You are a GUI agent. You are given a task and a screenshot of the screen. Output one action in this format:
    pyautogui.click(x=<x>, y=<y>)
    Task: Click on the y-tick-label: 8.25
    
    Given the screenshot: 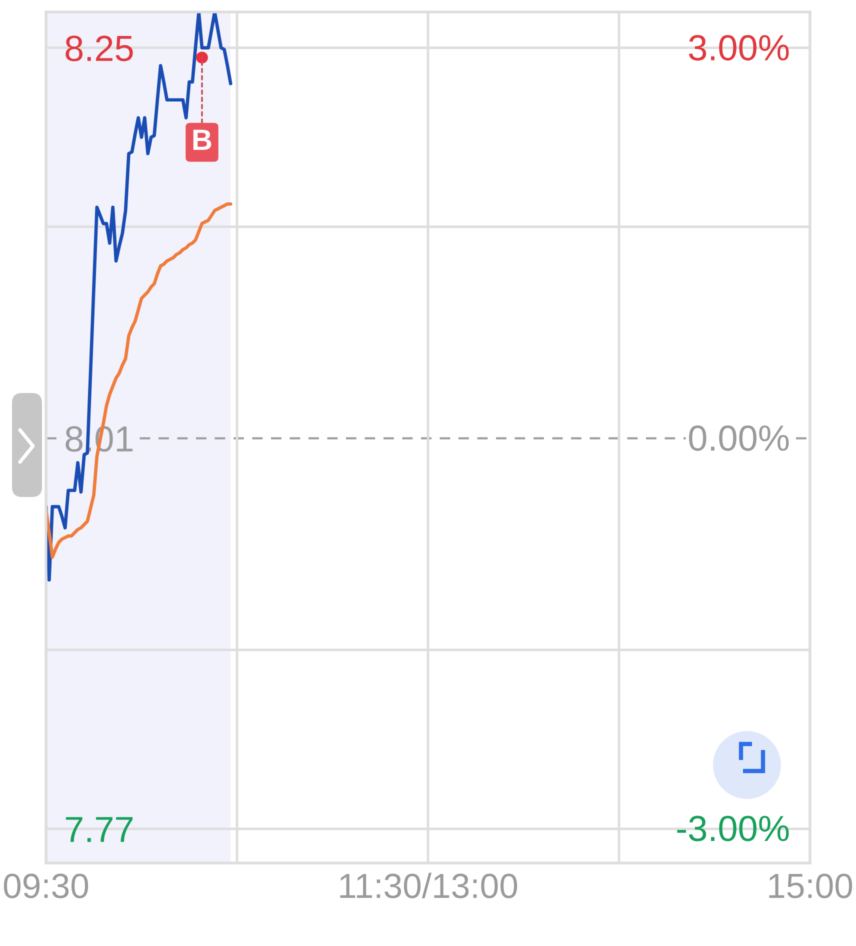 What is the action you would take?
    pyautogui.click(x=99, y=49)
    